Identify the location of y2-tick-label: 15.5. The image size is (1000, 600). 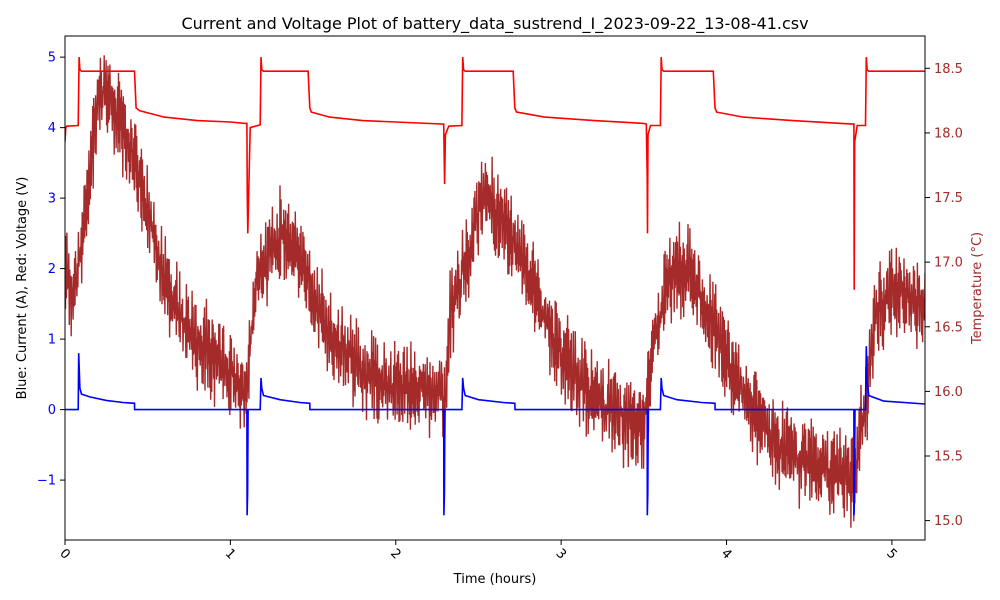
(948, 457).